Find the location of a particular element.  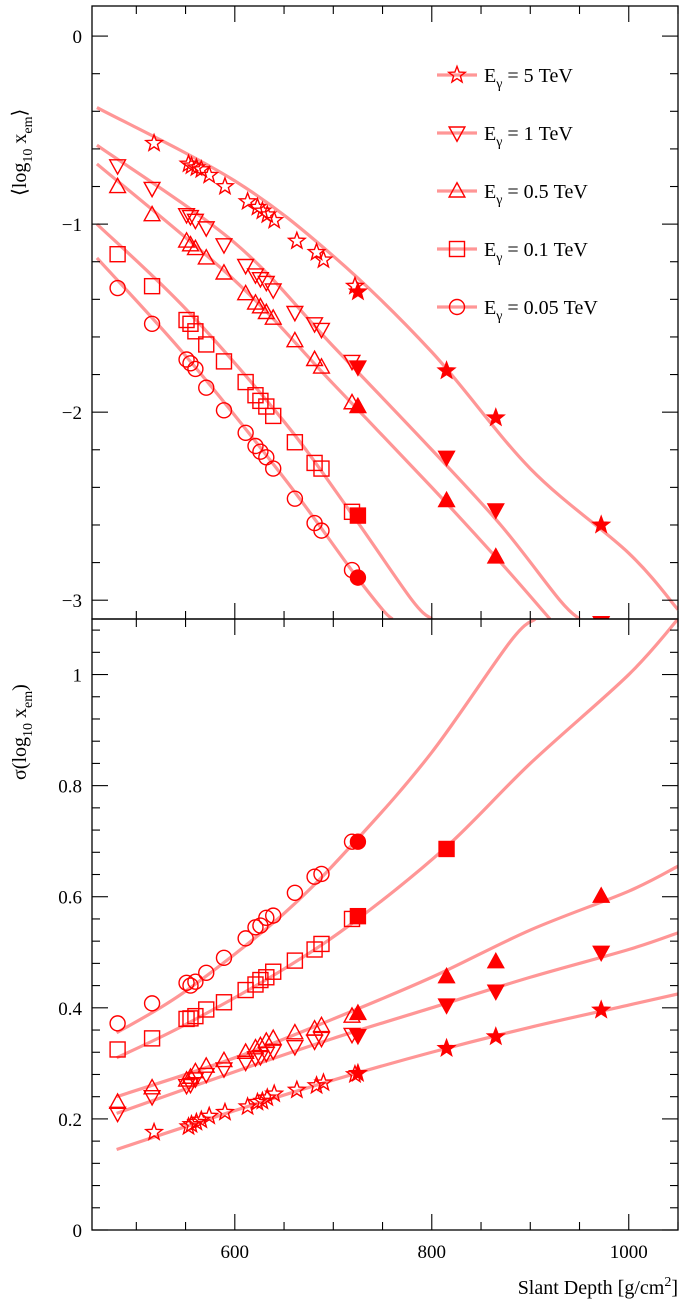

legend-label: Eγ = 0.05 TeV is located at coordinates (541, 310).